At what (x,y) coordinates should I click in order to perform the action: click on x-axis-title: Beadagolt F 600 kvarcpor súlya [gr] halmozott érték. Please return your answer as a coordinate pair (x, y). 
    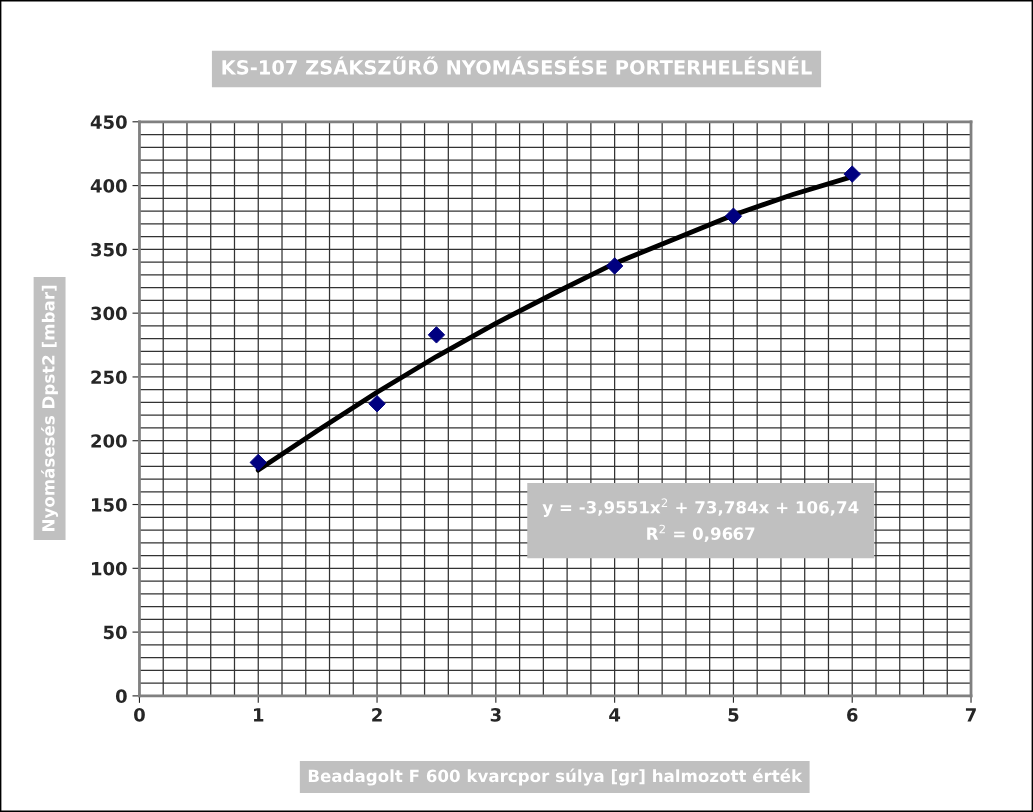
    Looking at the image, I should click on (555, 777).